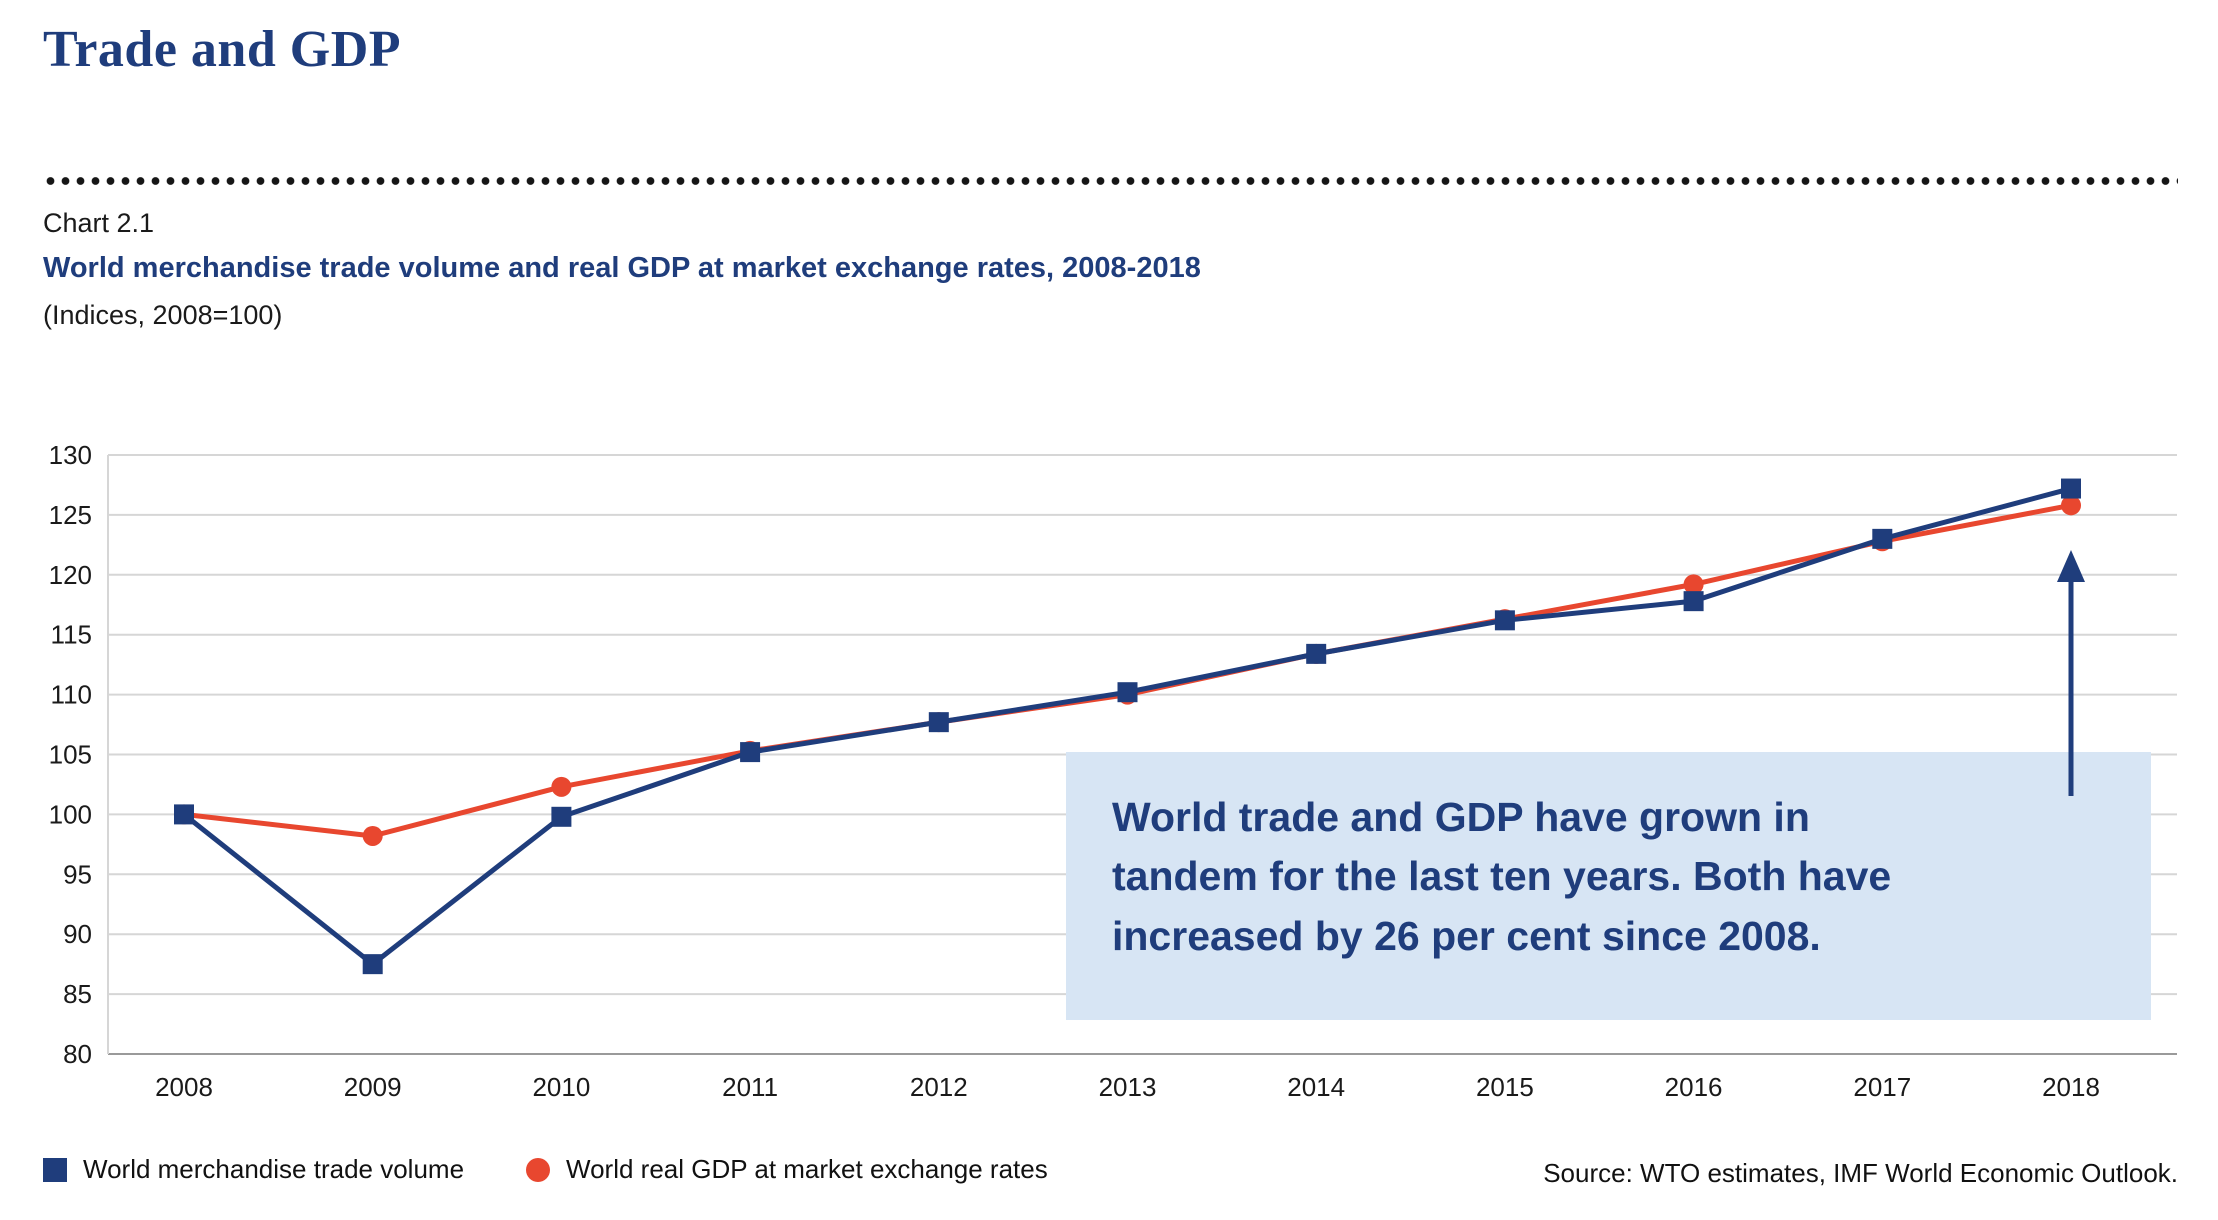  Describe the element at coordinates (1461, 817) in the screenshot. I see `annotation-line: World trade and GDP have grown in` at that location.